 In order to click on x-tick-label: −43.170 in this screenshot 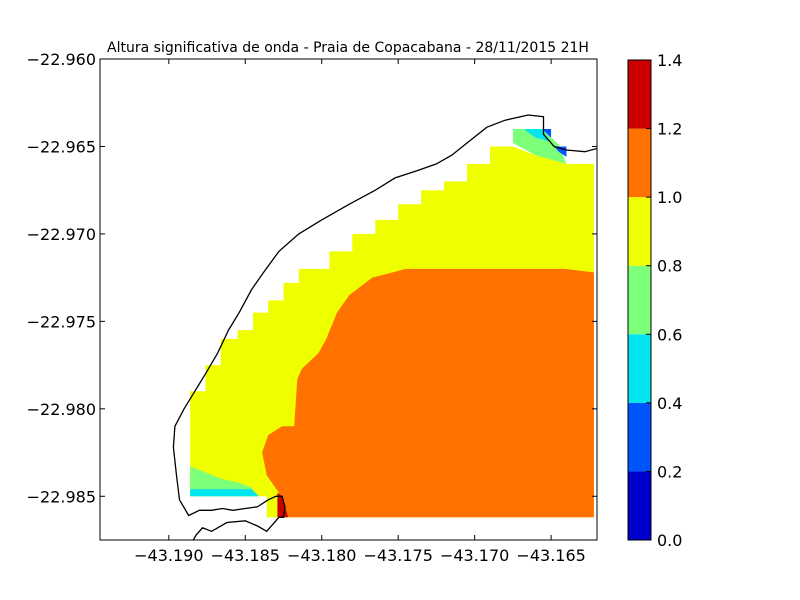, I will do `click(474, 555)`.